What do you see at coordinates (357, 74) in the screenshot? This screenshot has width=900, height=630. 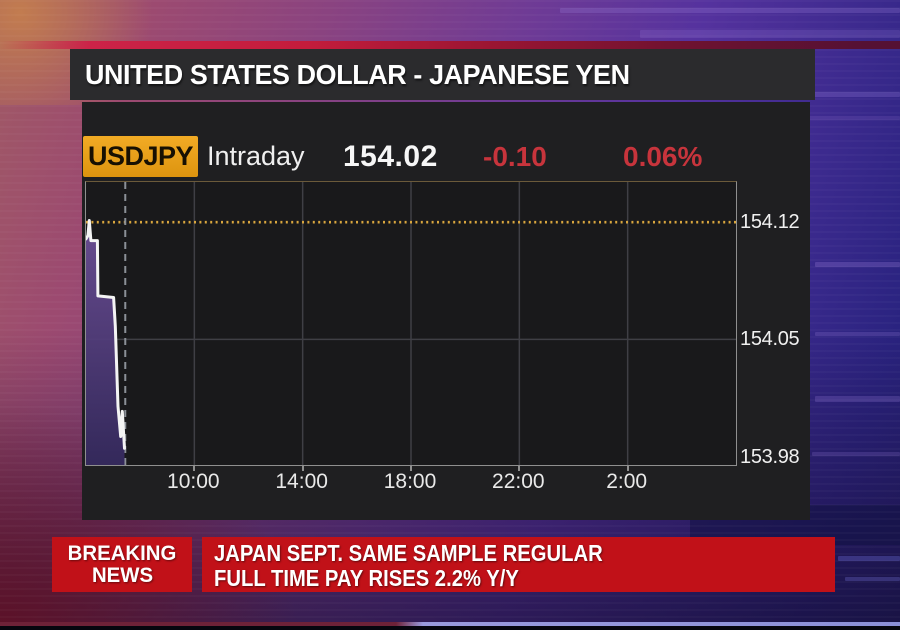 I see `page-title: UNITED STATES DOLLAR - JAPANESE YEN` at bounding box center [357, 74].